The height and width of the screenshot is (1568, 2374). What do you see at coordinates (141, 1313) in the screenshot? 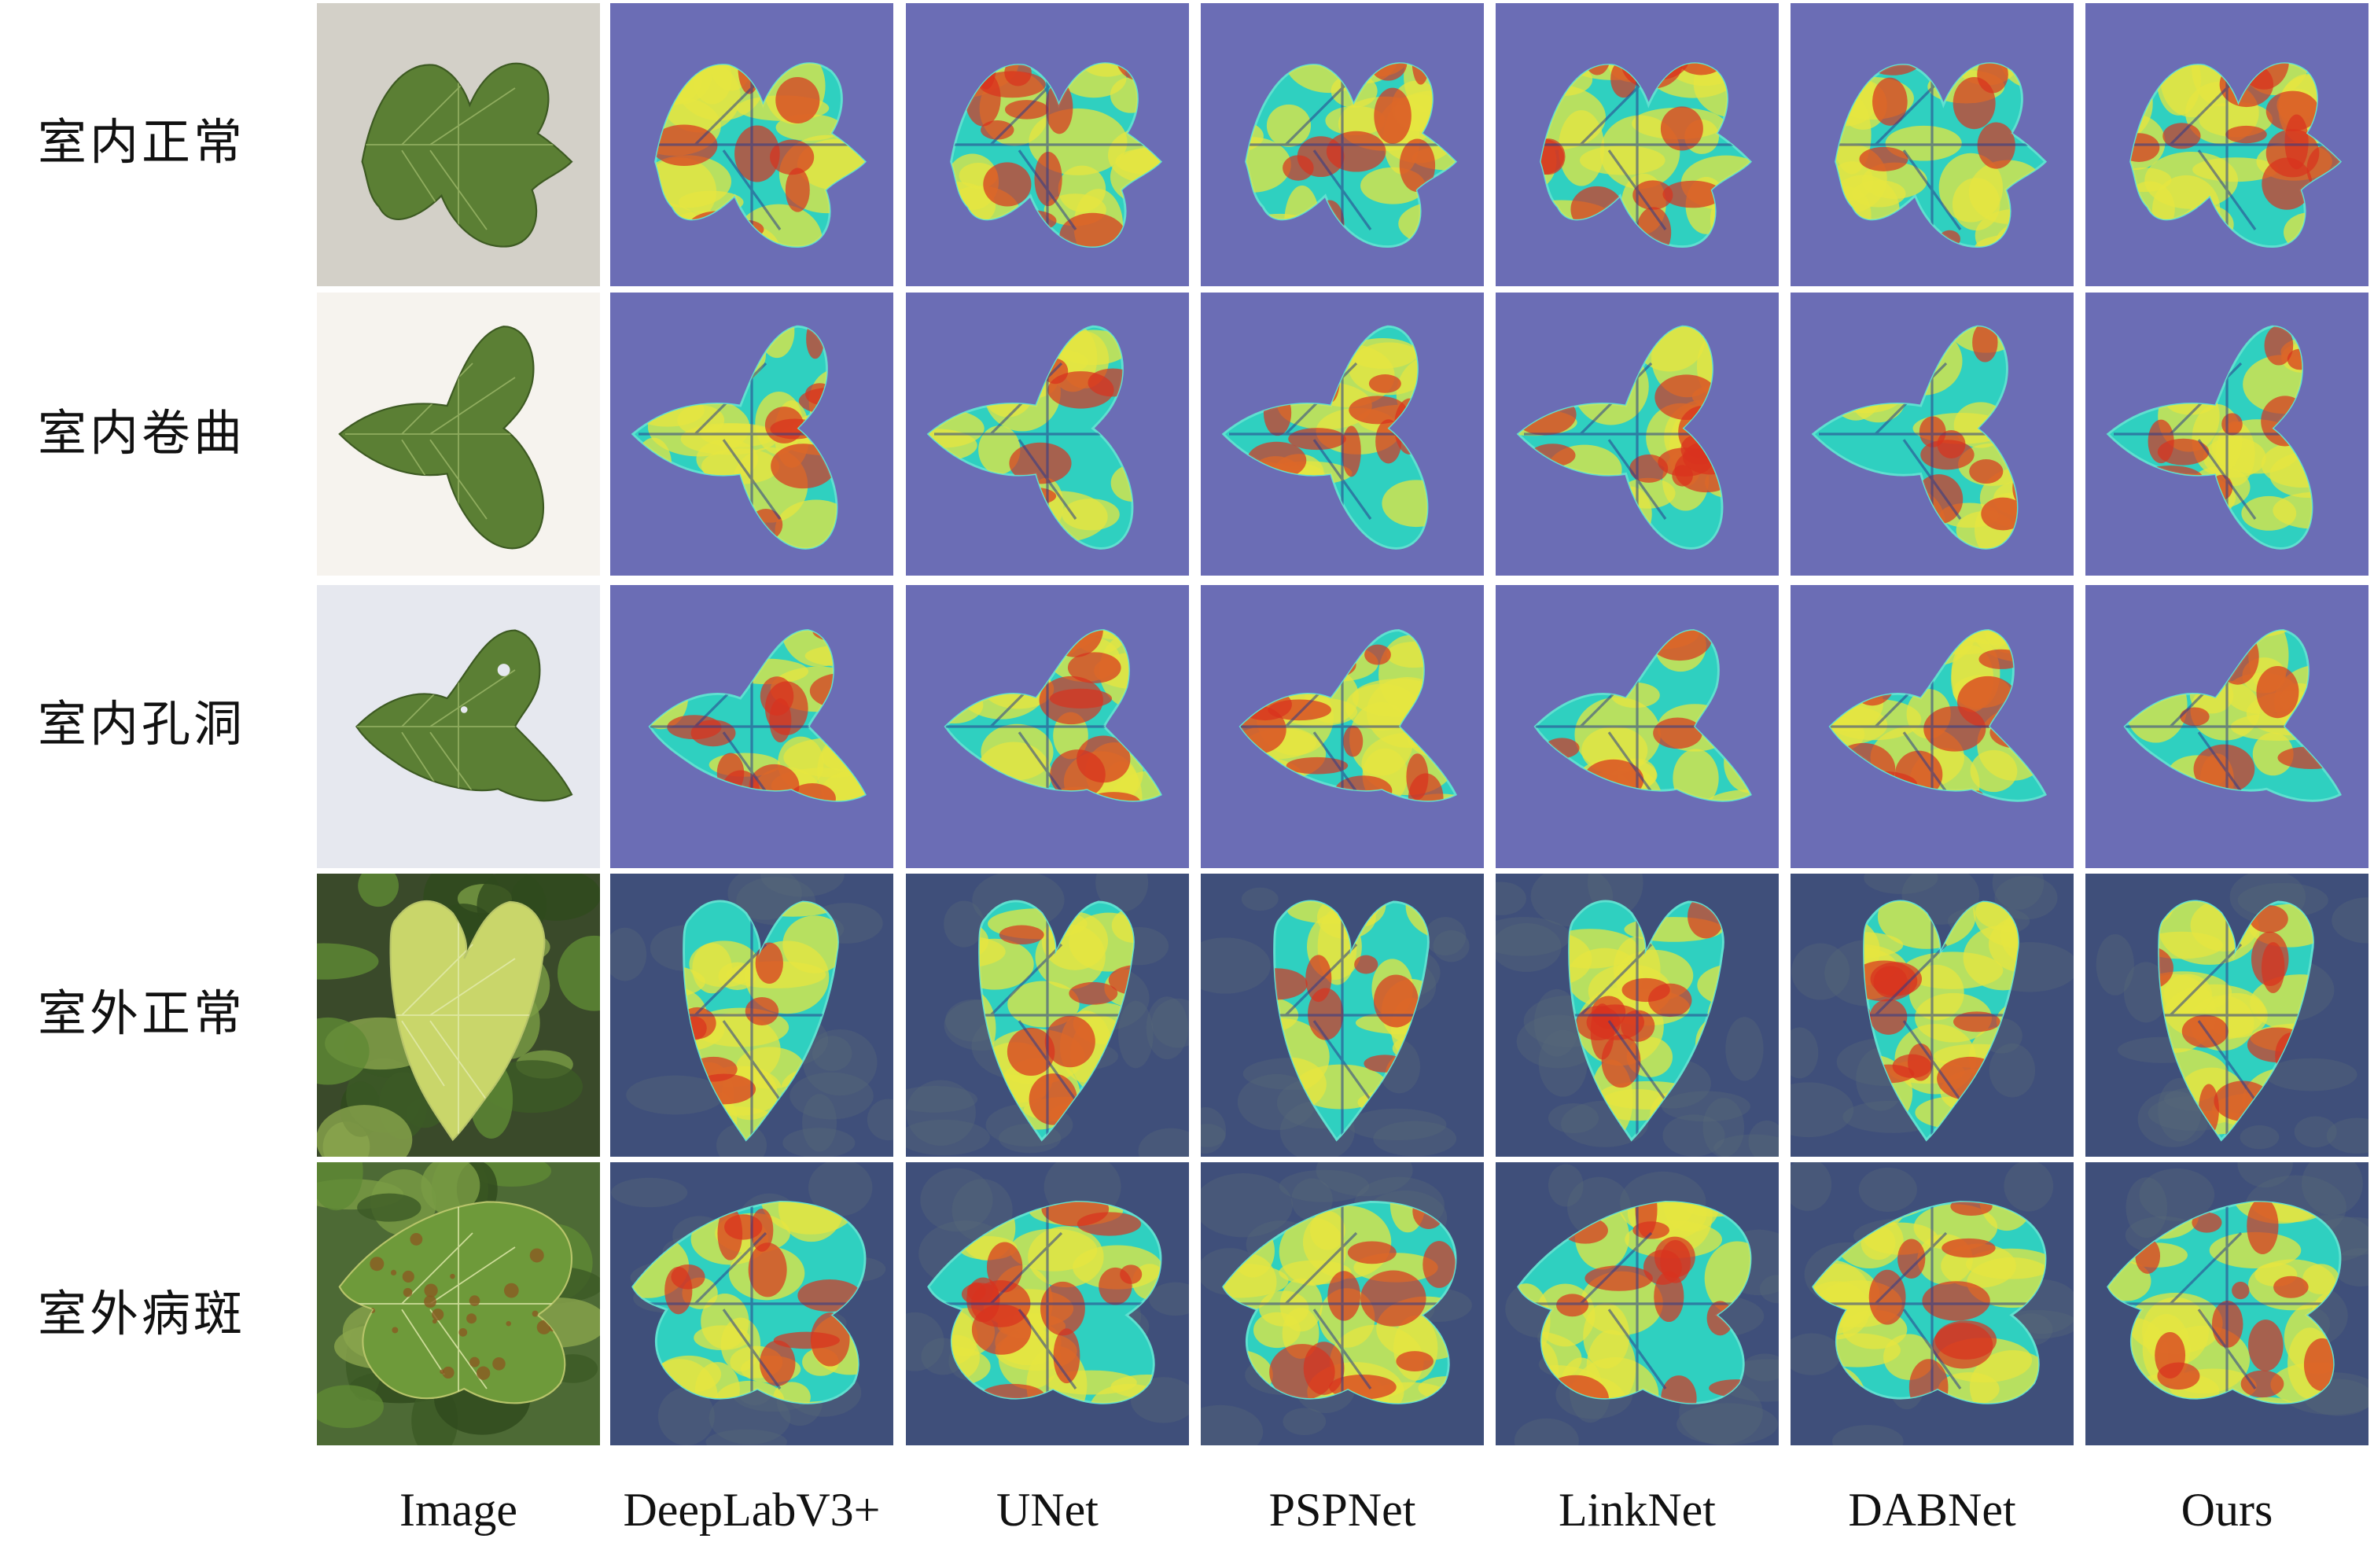
I see `row-label: 室外病斑` at bounding box center [141, 1313].